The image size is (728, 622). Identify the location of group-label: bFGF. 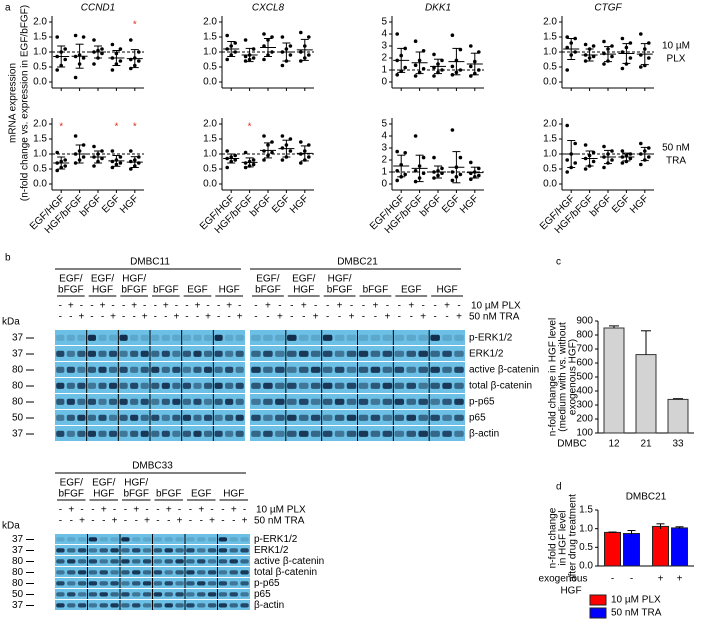
(376, 290).